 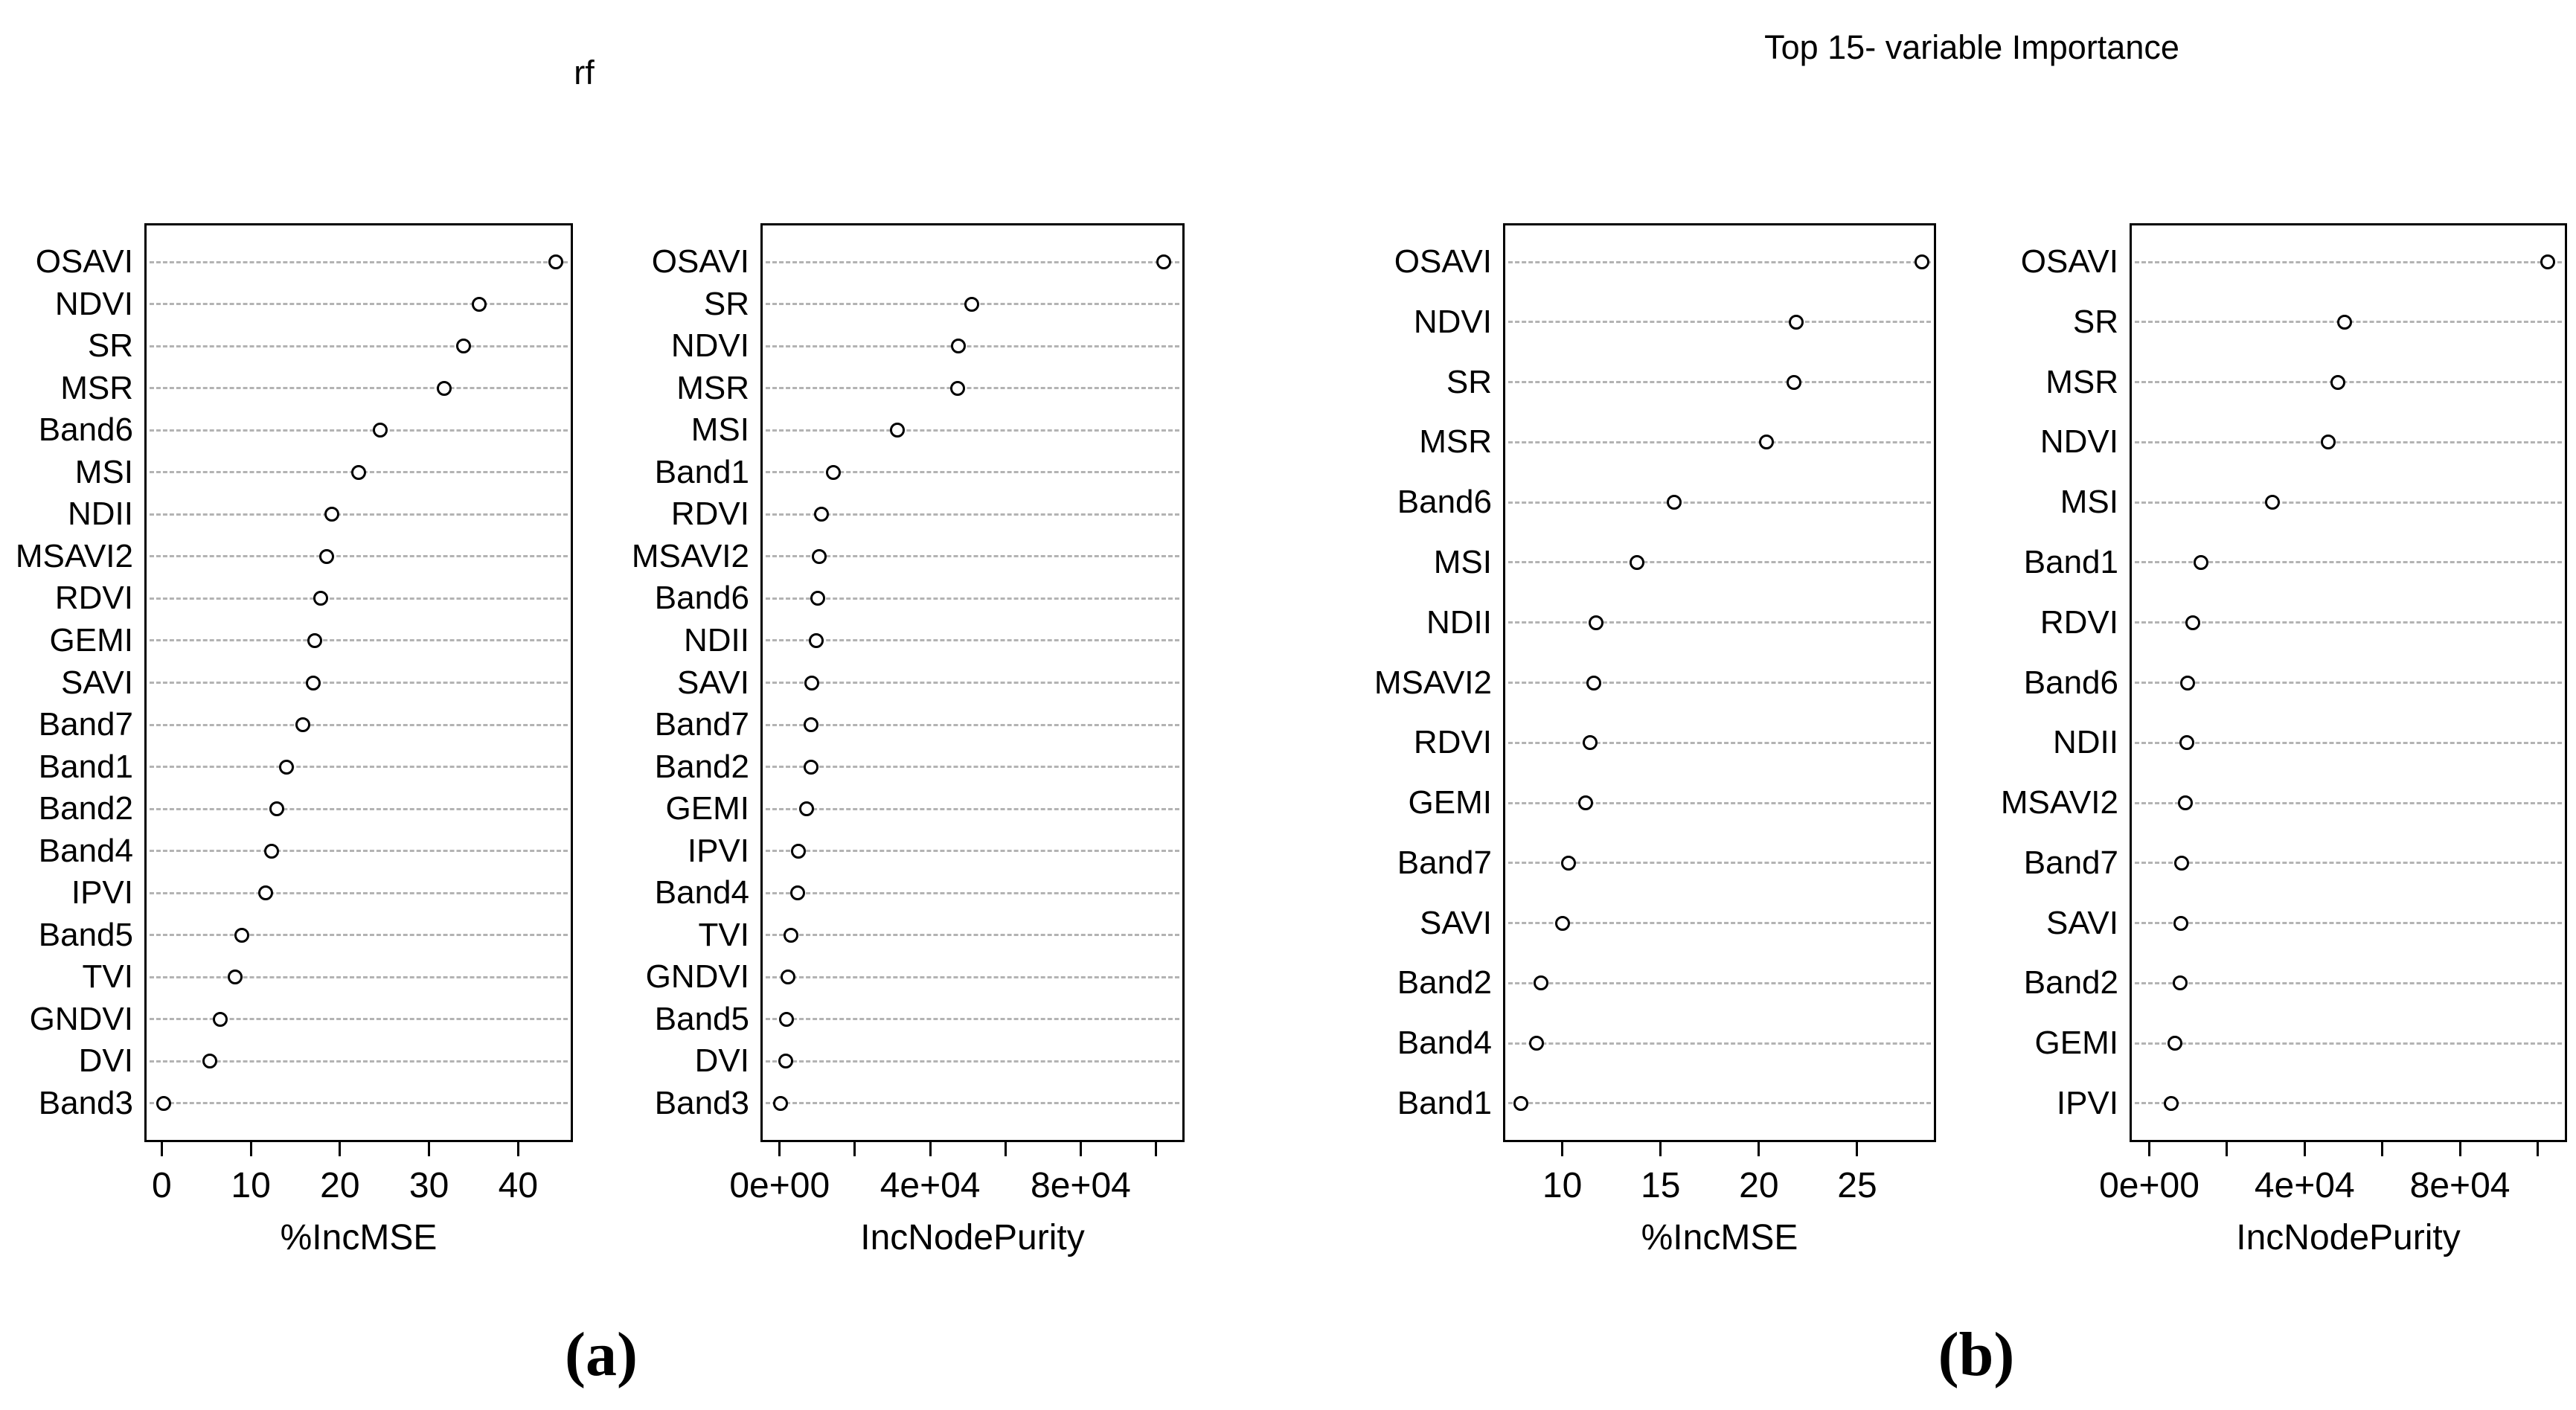 I want to click on category-label: SAVI, so click(x=2082, y=922).